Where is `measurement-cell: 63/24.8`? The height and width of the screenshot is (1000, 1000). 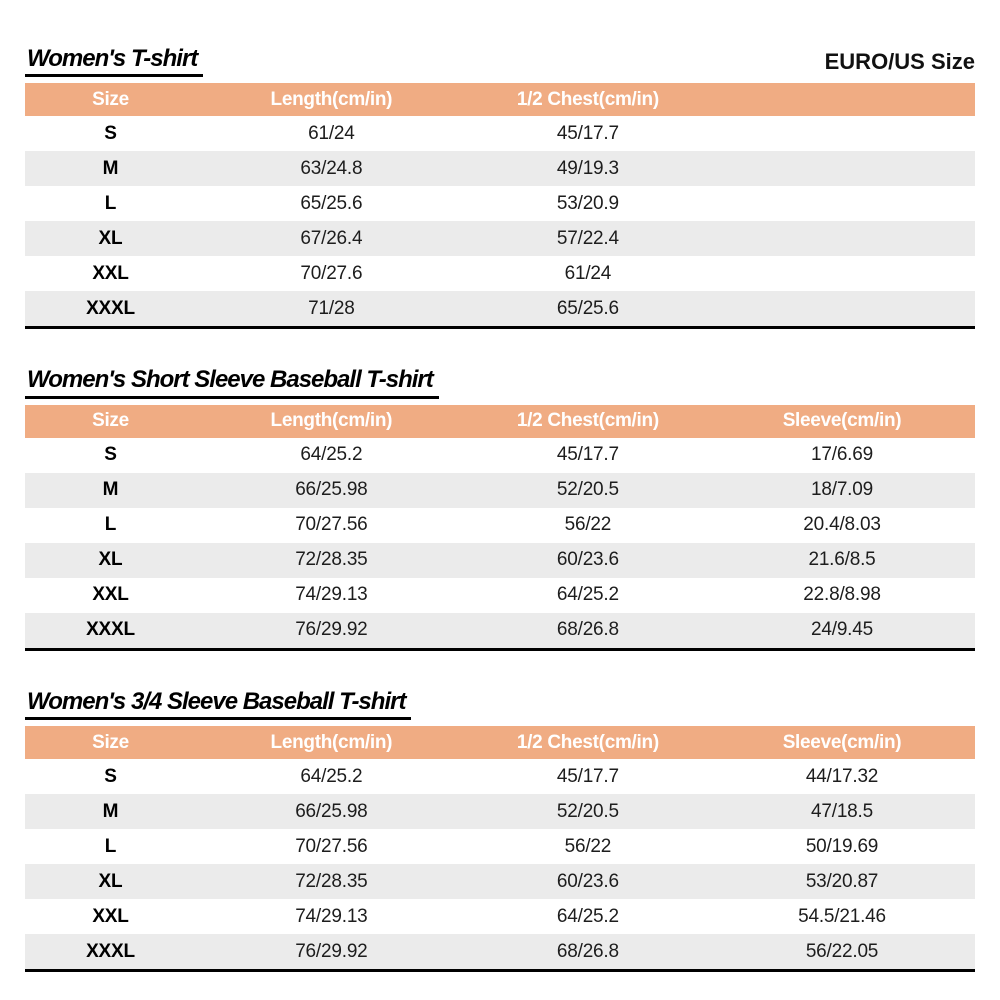 measurement-cell: 63/24.8 is located at coordinates (331, 168).